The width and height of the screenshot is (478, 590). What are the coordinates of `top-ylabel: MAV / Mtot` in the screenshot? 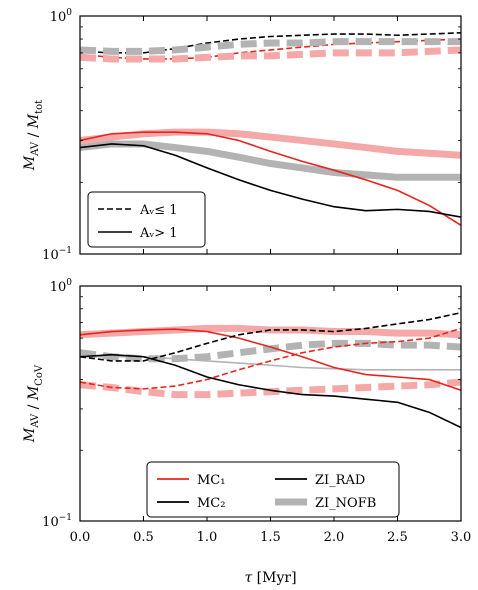 It's located at (33, 135).